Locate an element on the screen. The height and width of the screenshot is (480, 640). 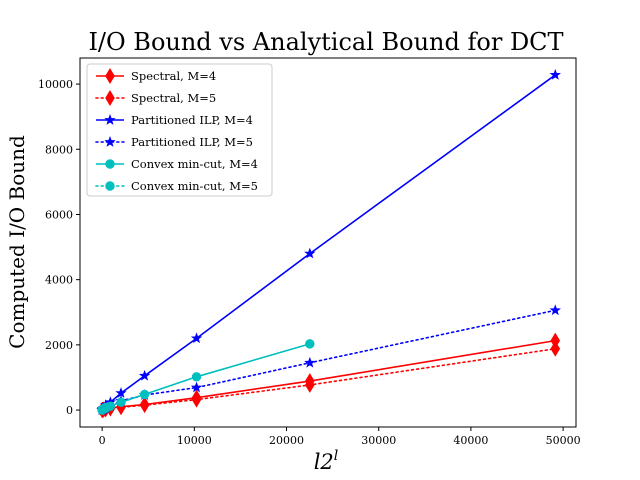
legend-label: Convex min-cut, M=4 is located at coordinates (194, 164).